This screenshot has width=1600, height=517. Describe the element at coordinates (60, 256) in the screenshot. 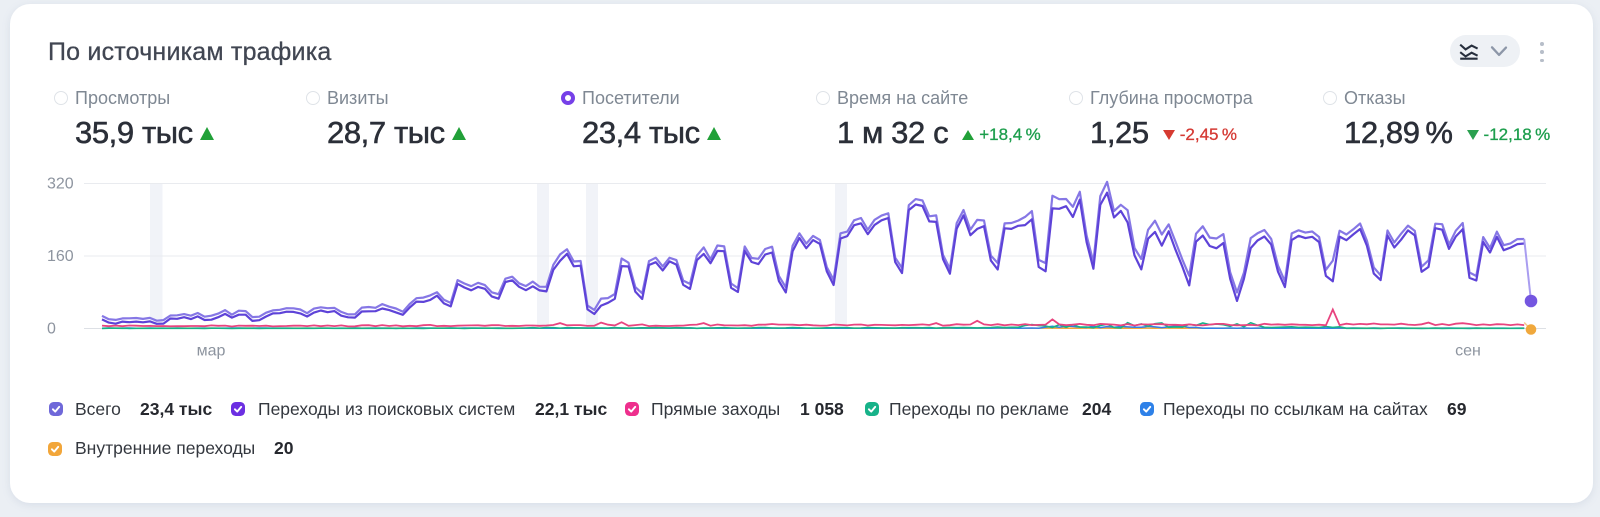

I see `svg-text: 160` at that location.